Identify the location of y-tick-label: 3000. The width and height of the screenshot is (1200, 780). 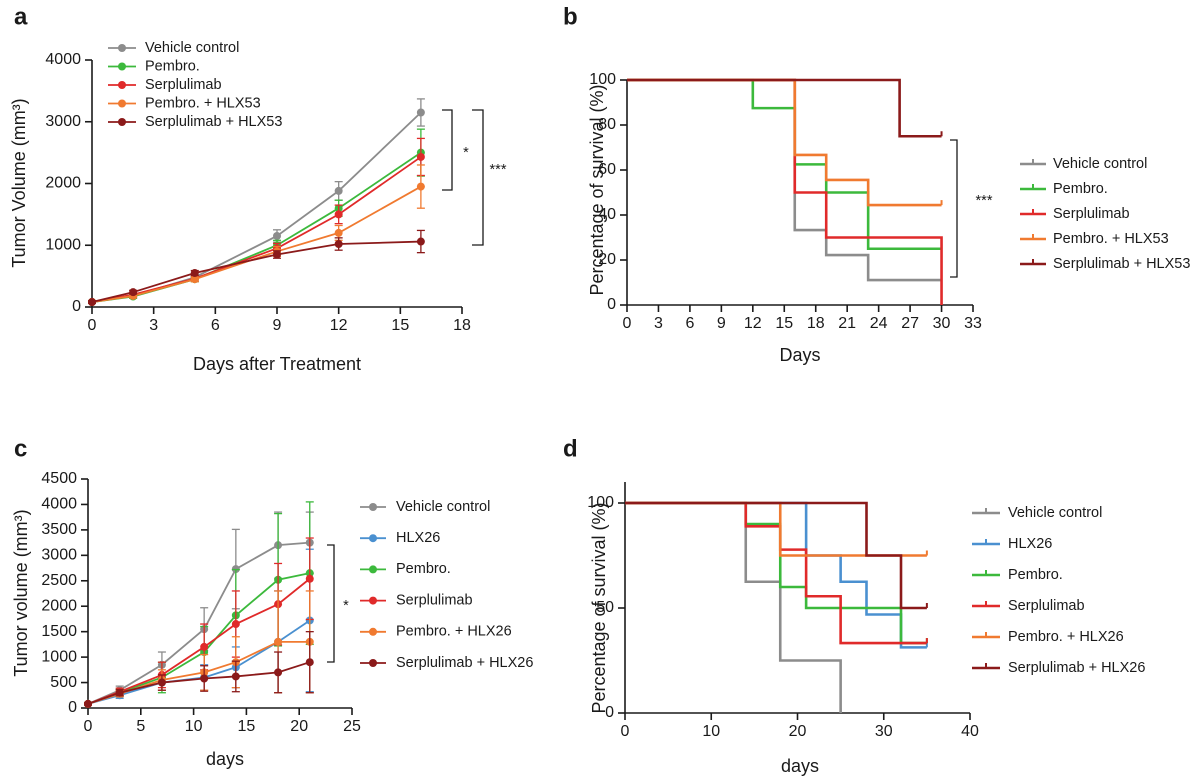
(63, 121).